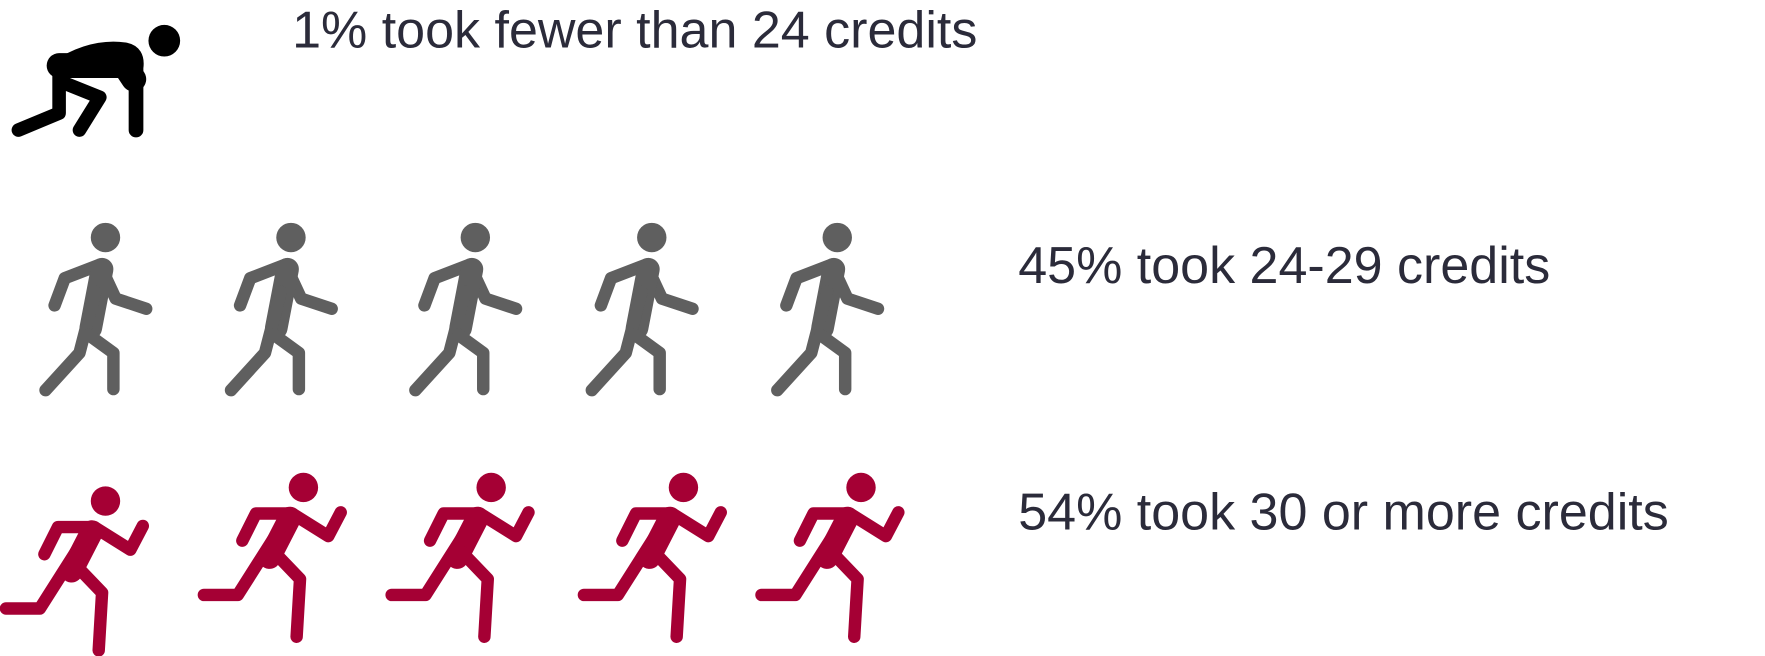 The height and width of the screenshot is (656, 1765). Describe the element at coordinates (634, 31) in the screenshot. I see `row-label: 1% took fewer than 24 credits` at that location.